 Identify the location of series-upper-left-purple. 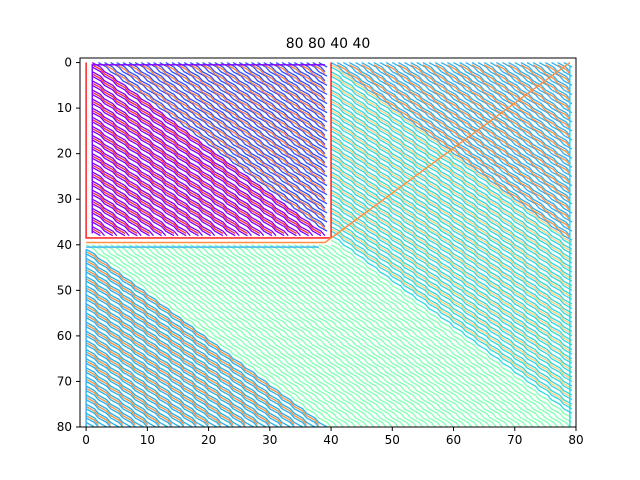
(208, 149).